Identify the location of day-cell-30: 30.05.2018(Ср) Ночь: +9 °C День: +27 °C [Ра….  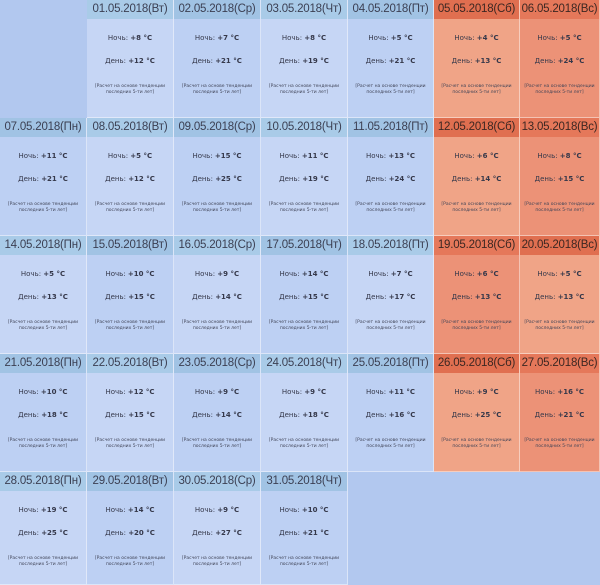
(217, 528).